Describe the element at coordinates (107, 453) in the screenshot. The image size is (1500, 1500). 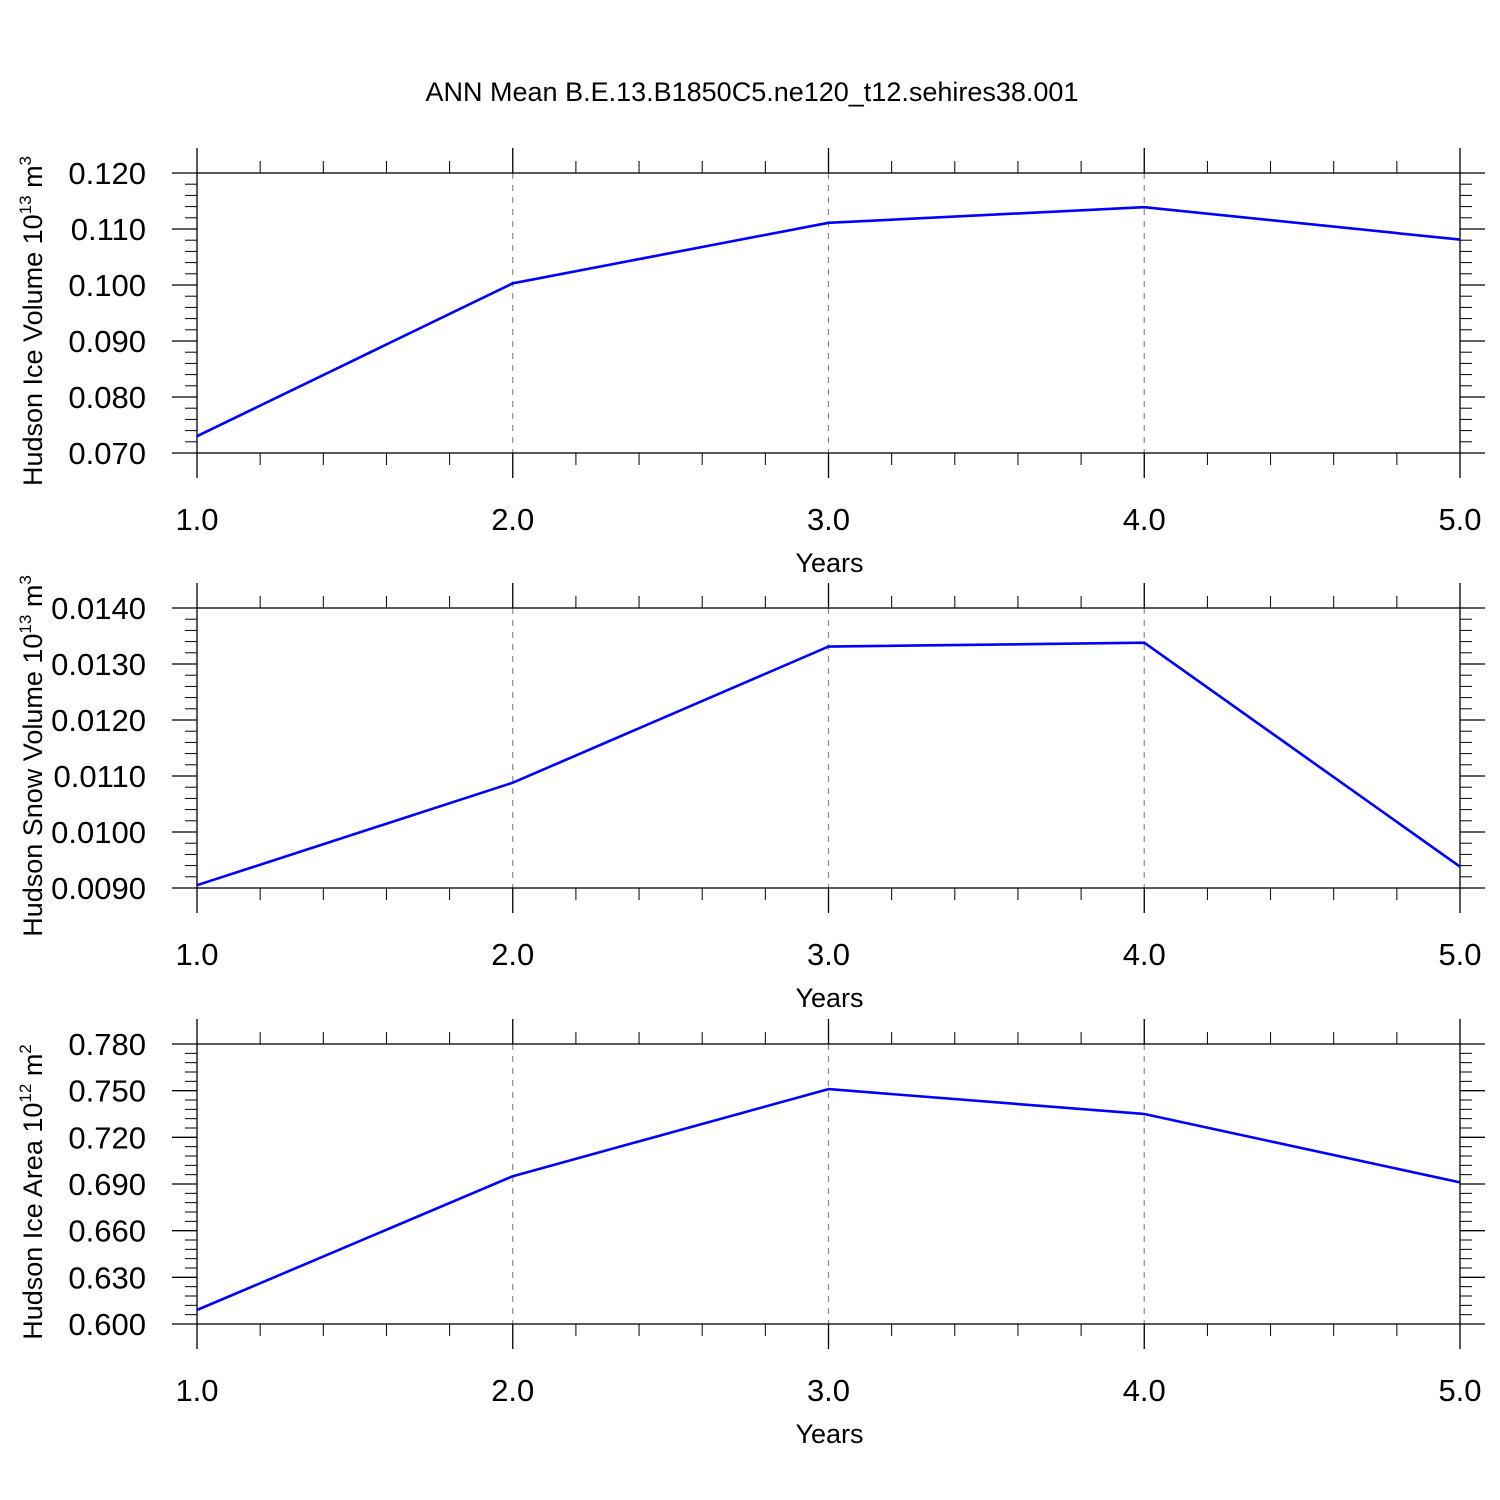
I see `y-tick-label: 0.070` at that location.